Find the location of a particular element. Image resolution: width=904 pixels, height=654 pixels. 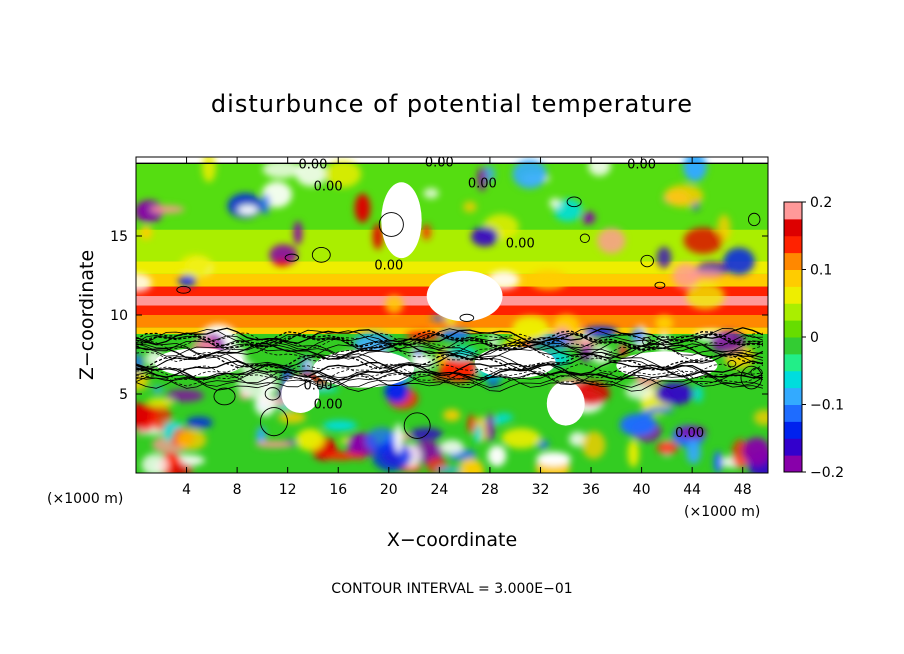

x-tick-label-0: 4 is located at coordinates (186, 490).